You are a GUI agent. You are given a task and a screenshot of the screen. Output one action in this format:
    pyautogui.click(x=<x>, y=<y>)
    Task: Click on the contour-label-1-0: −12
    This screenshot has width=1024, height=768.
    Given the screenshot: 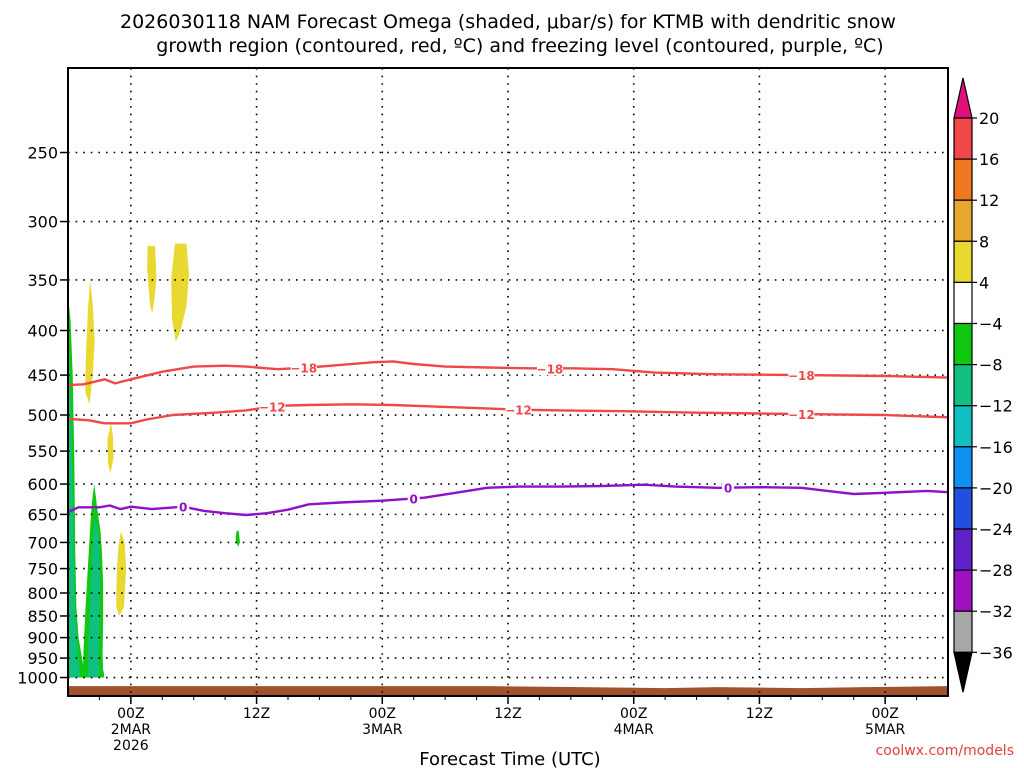 What is the action you would take?
    pyautogui.click(x=272, y=408)
    